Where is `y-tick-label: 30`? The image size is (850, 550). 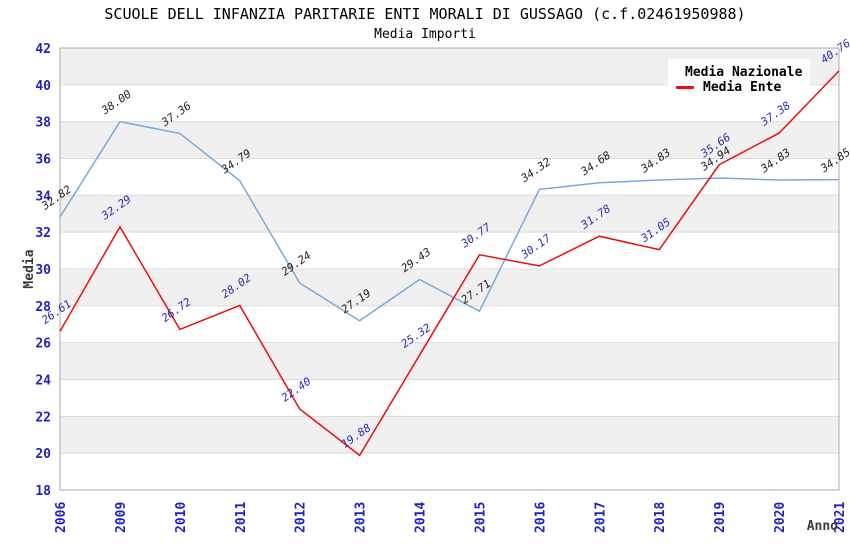
y-tick-label: 30 is located at coordinates (43, 270).